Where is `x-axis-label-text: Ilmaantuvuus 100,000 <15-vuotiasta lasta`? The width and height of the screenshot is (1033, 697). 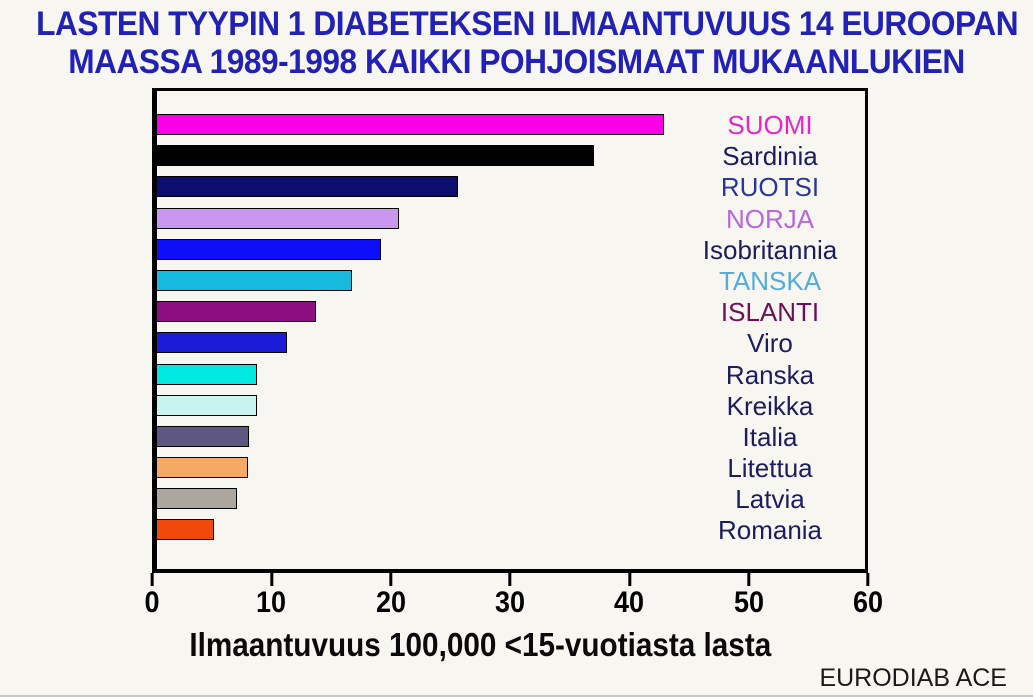 x-axis-label-text: Ilmaantuvuus 100,000 <15-vuotiasta lasta is located at coordinates (480, 644).